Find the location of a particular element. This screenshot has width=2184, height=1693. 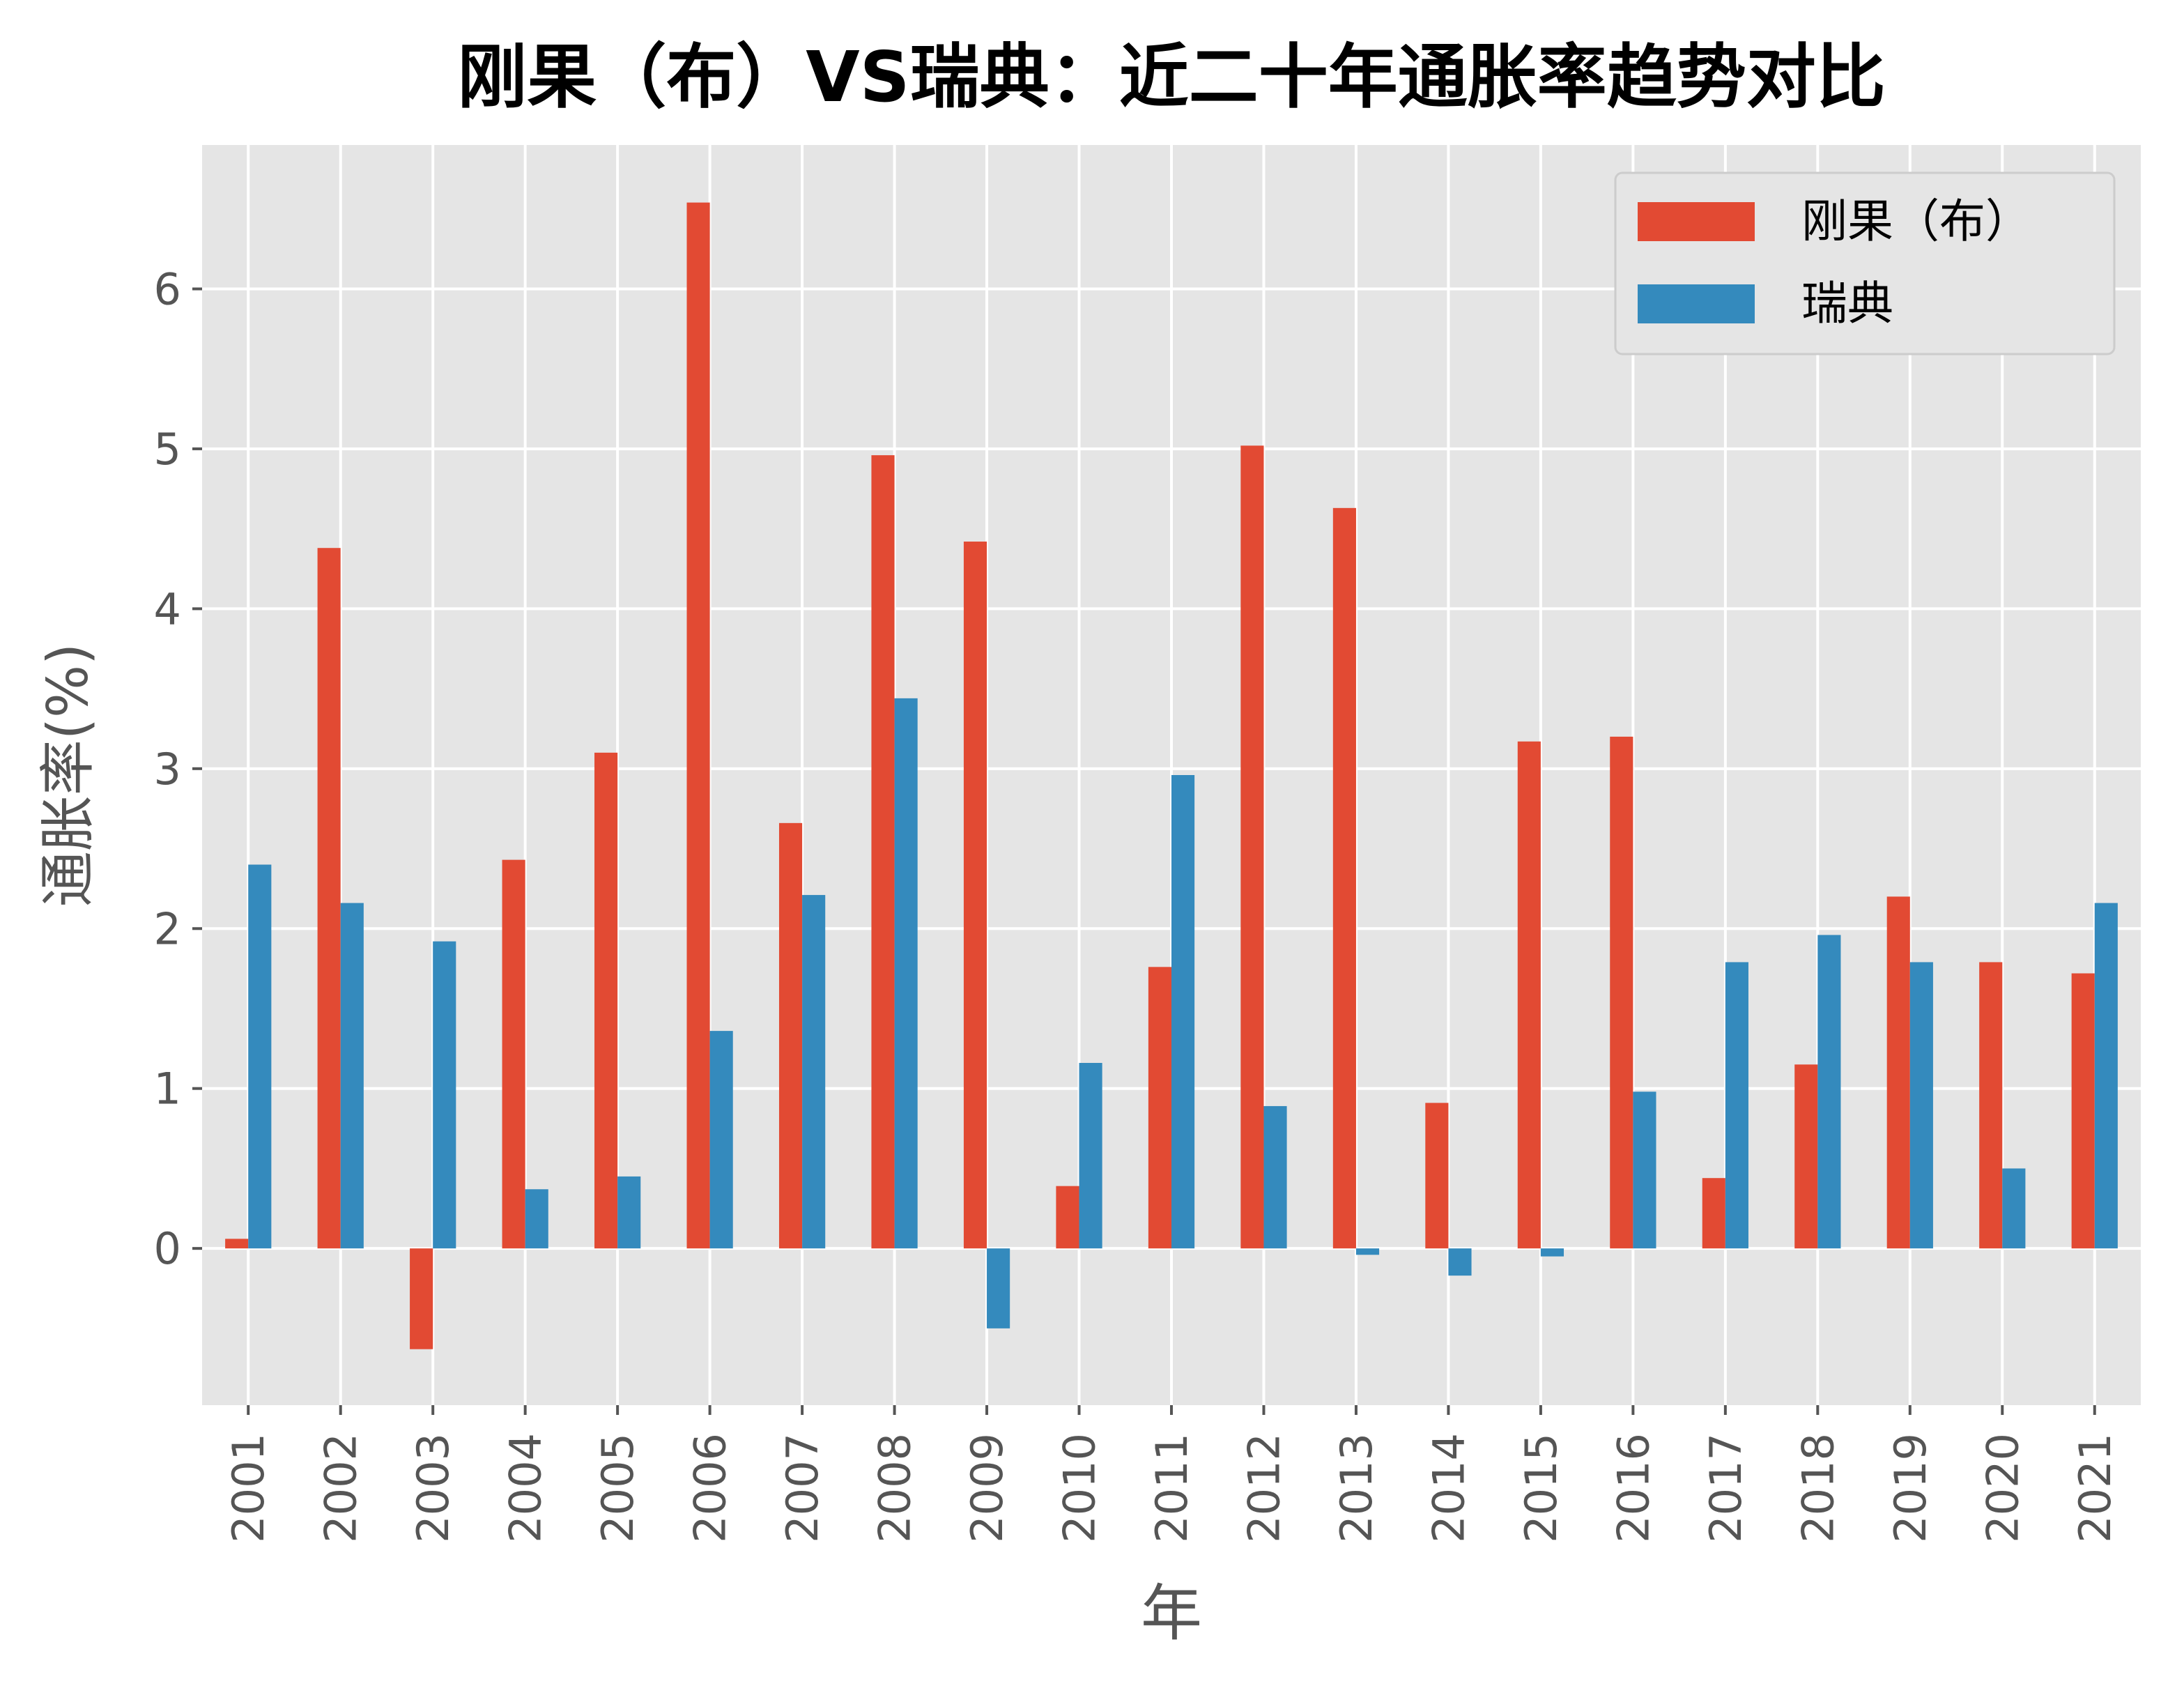

x-tick-label: 2006 is located at coordinates (710, 1488).